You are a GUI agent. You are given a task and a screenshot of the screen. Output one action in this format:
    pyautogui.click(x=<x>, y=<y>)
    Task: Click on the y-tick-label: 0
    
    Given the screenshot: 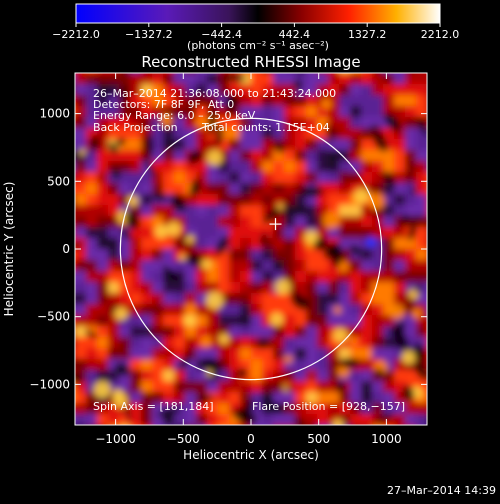 What is the action you would take?
    pyautogui.click(x=66, y=249)
    